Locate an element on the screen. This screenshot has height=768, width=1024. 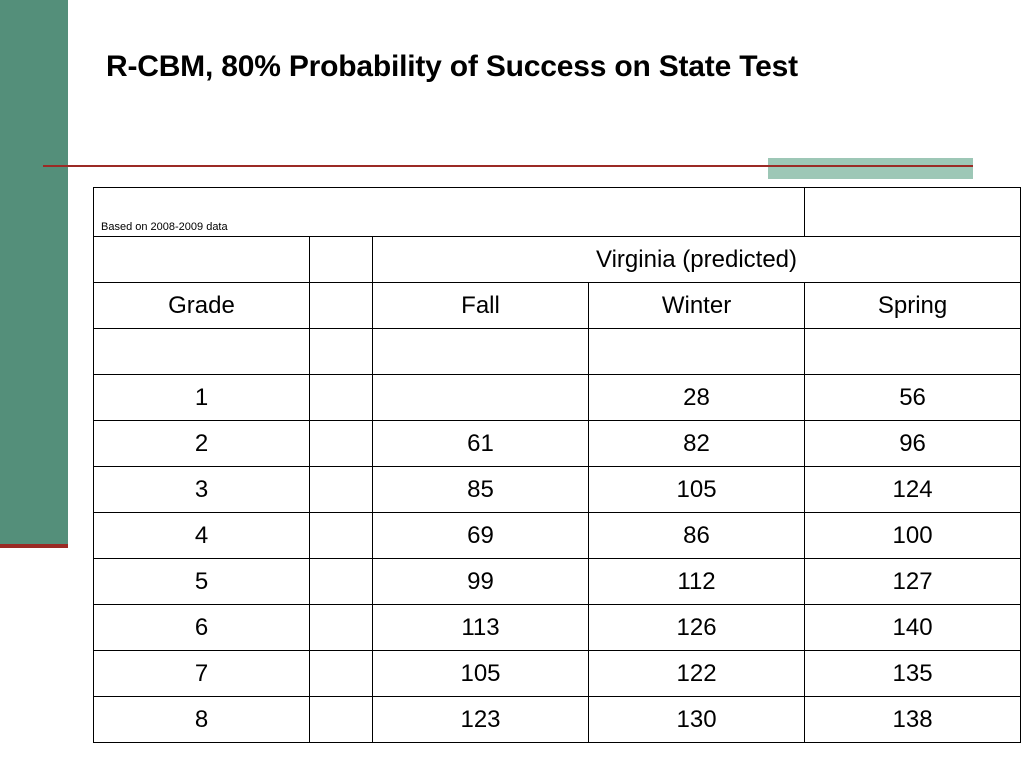
spring-cell: 124 is located at coordinates (913, 489).